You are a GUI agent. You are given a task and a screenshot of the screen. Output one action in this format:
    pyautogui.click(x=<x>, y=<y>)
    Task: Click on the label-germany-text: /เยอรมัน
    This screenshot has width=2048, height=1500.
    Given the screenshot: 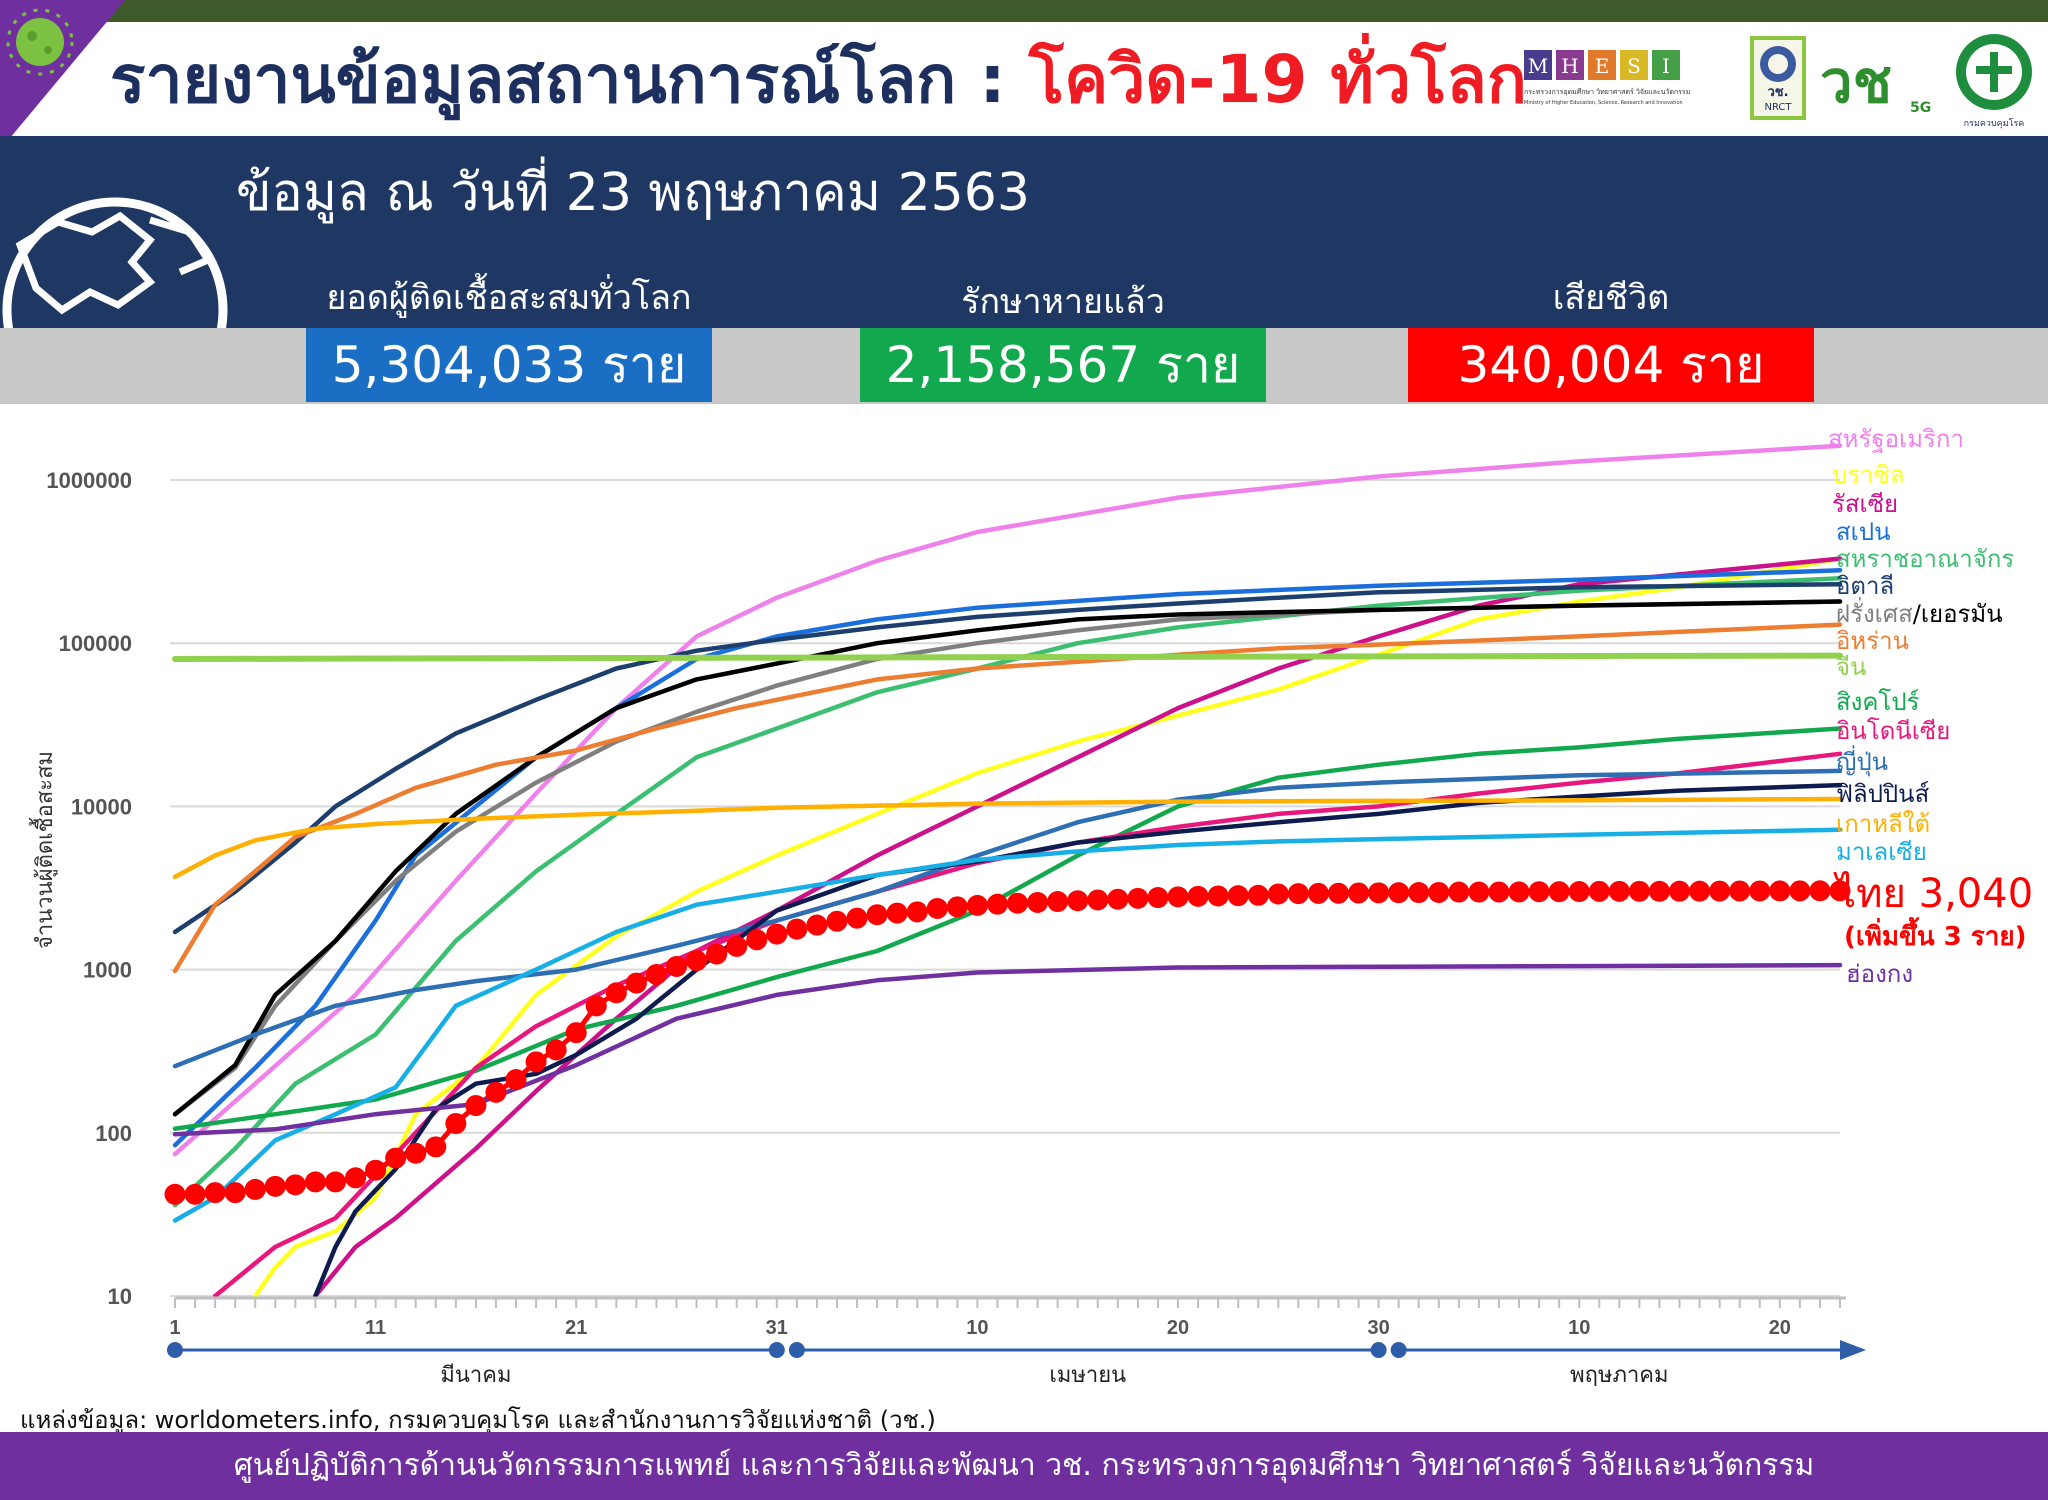 What is the action you would take?
    pyautogui.click(x=1958, y=614)
    